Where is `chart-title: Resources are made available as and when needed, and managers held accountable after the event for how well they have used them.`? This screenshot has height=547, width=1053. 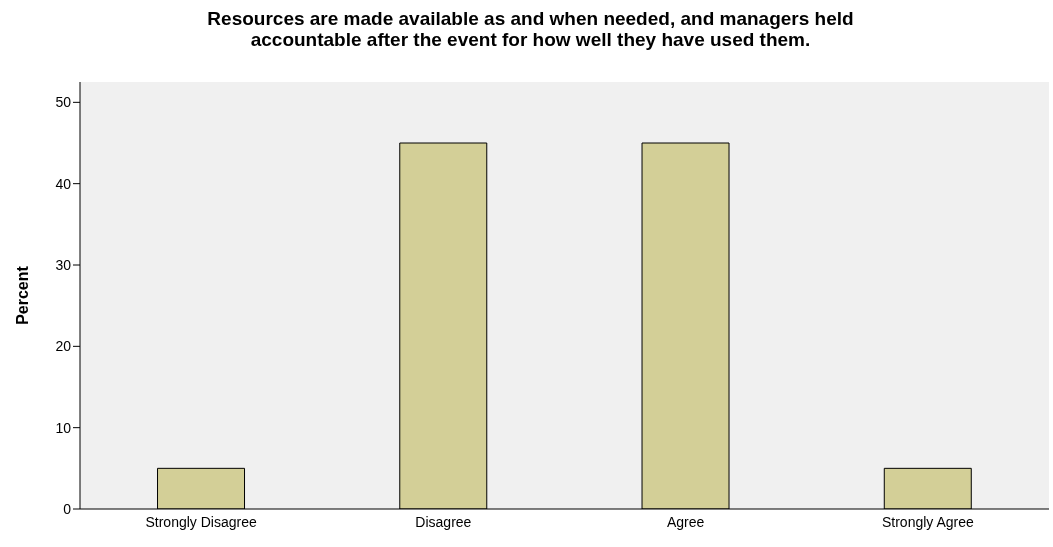
chart-title: Resources are made available as and when needed, and managers held accountable after the event for how well they have used them. is located at coordinates (530, 30).